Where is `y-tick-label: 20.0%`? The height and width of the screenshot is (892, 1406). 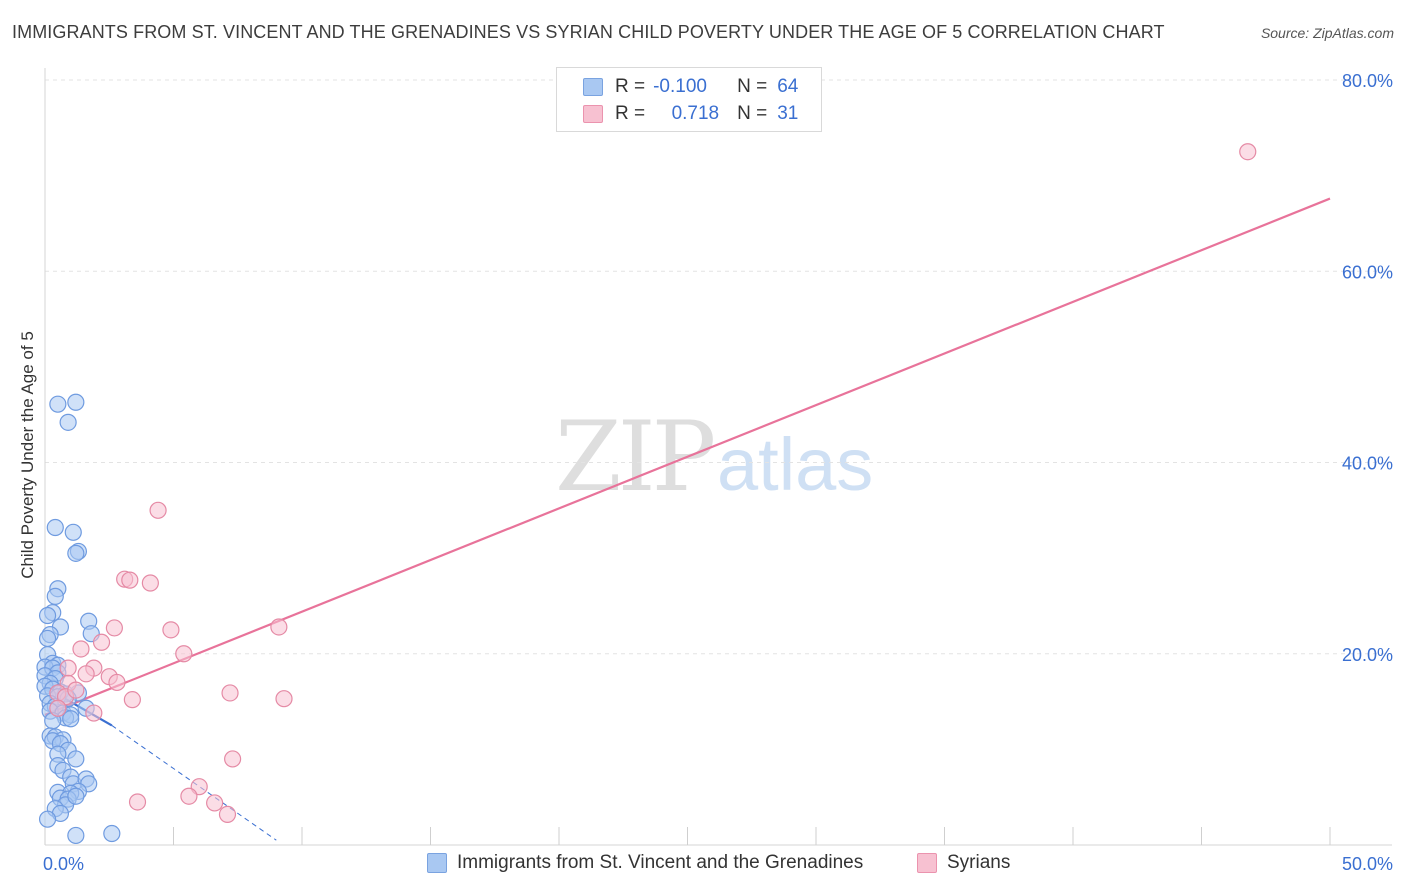
y-tick-label: 20.0% is located at coordinates (1367, 655).